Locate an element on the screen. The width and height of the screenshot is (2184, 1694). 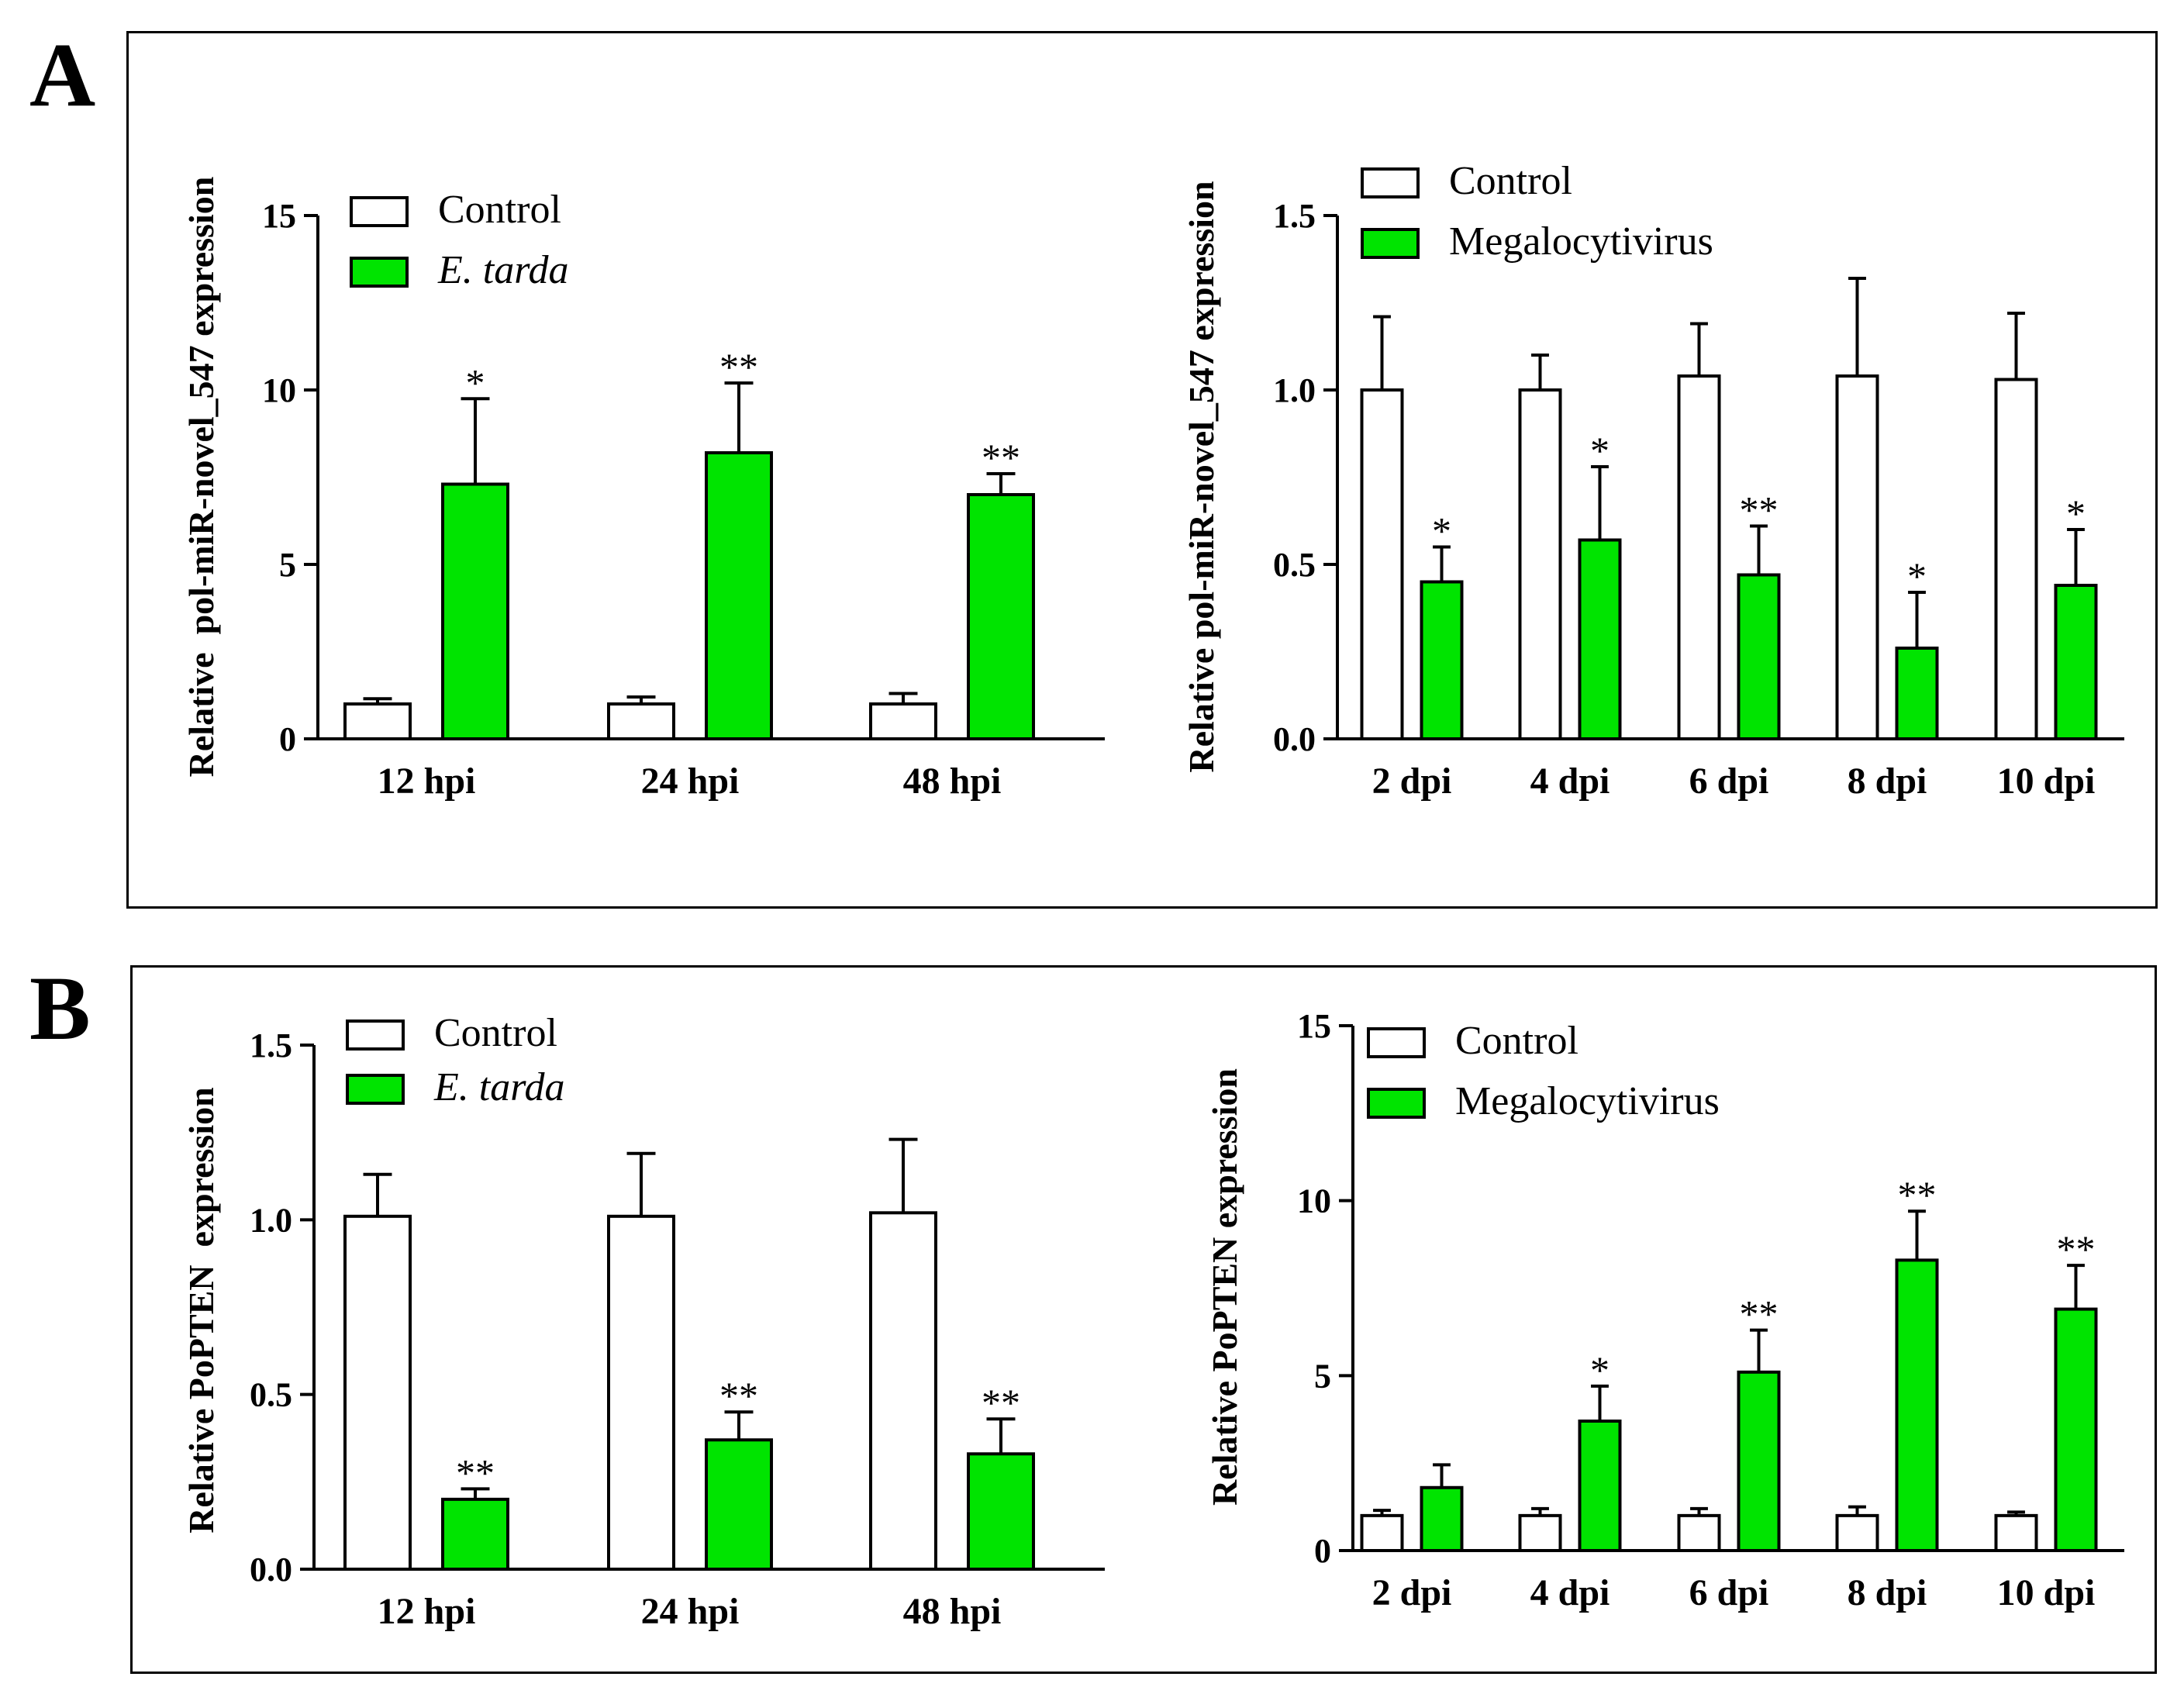
bar-treatment-48-hpi is located at coordinates (1001, 1512).